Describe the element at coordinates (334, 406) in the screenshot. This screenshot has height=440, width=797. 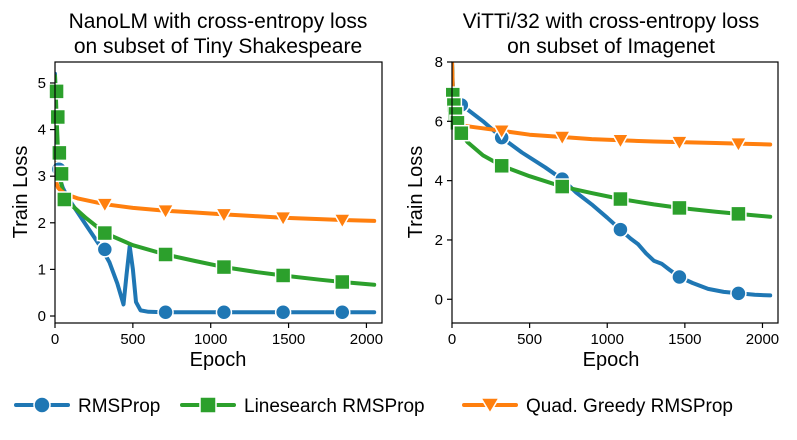
I see `legend-label-linesearch-rmsprop: Linesearch RMSProp` at that location.